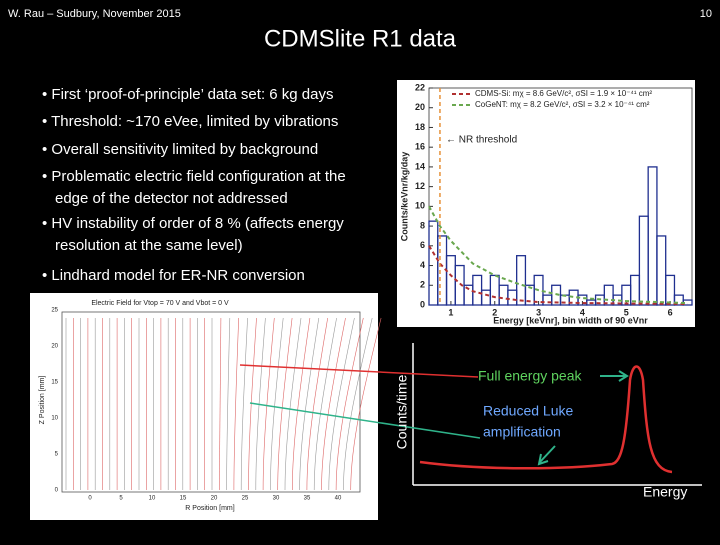 This screenshot has width=720, height=545. What do you see at coordinates (173, 275) in the screenshot?
I see `bullet-text: • Lindhard model for ER-NR conversion` at bounding box center [173, 275].